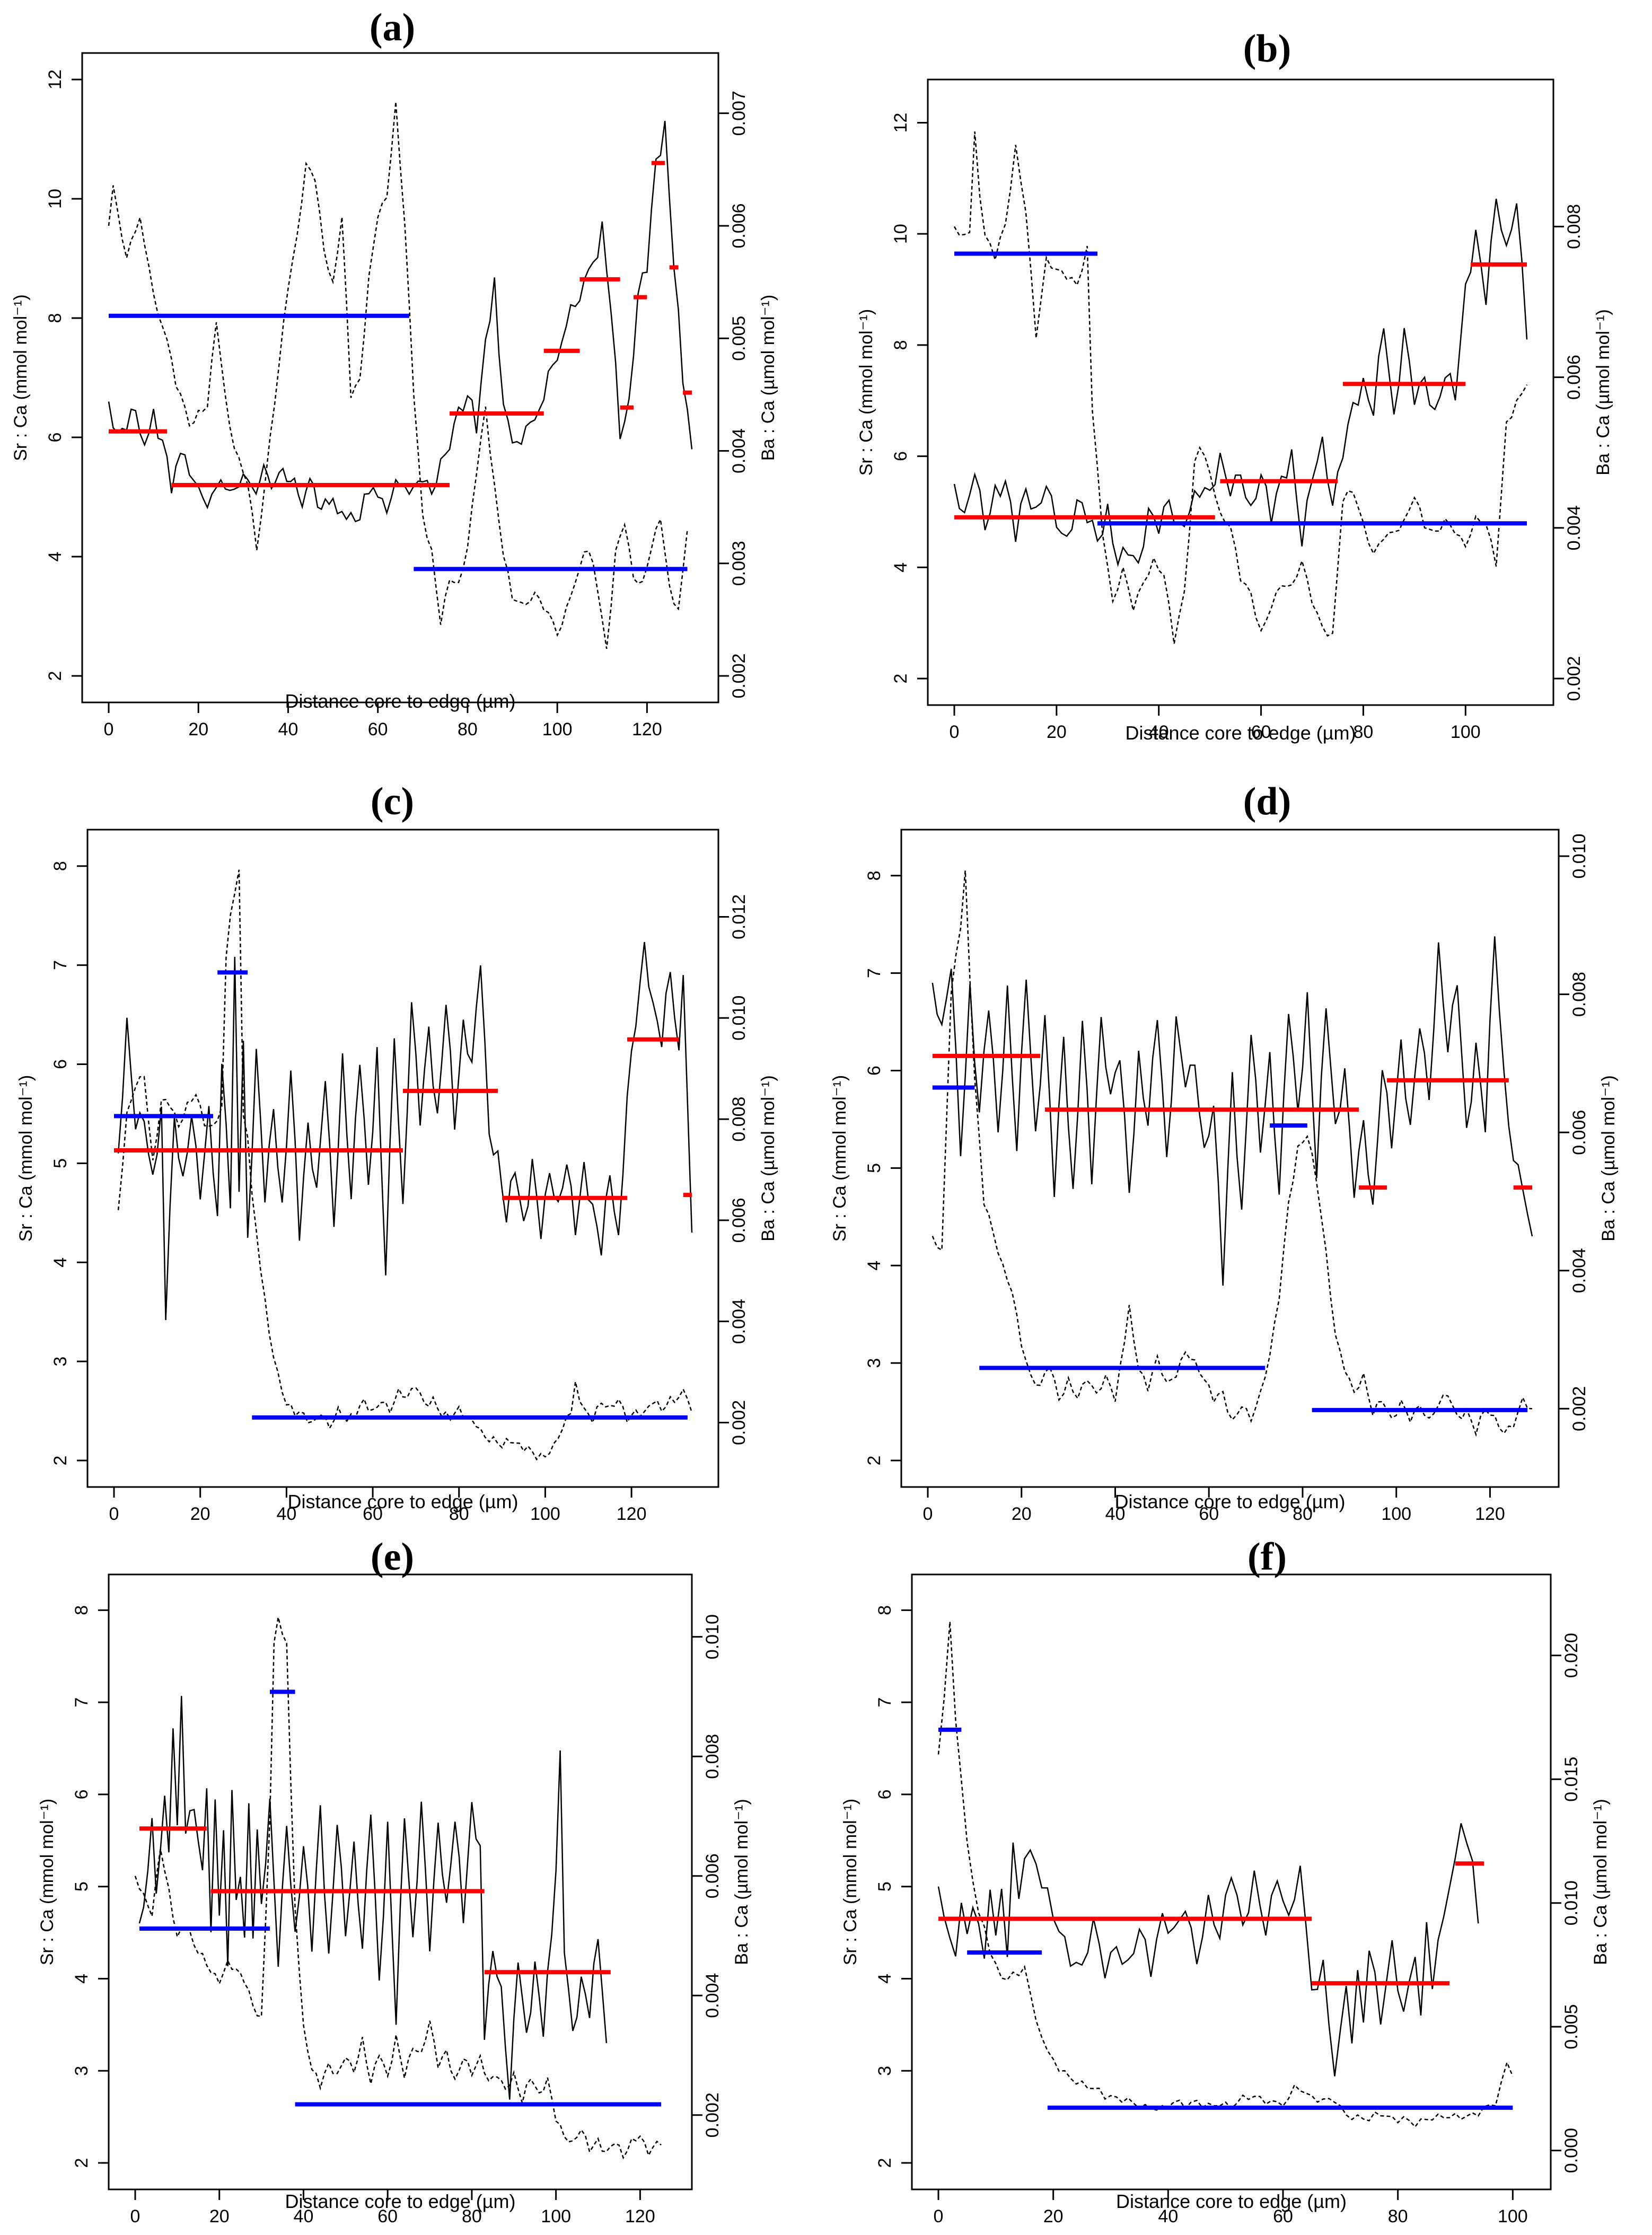 The width and height of the screenshot is (1652, 2235). What do you see at coordinates (392, 27) in the screenshot?
I see `panel-label-a: (a)` at bounding box center [392, 27].